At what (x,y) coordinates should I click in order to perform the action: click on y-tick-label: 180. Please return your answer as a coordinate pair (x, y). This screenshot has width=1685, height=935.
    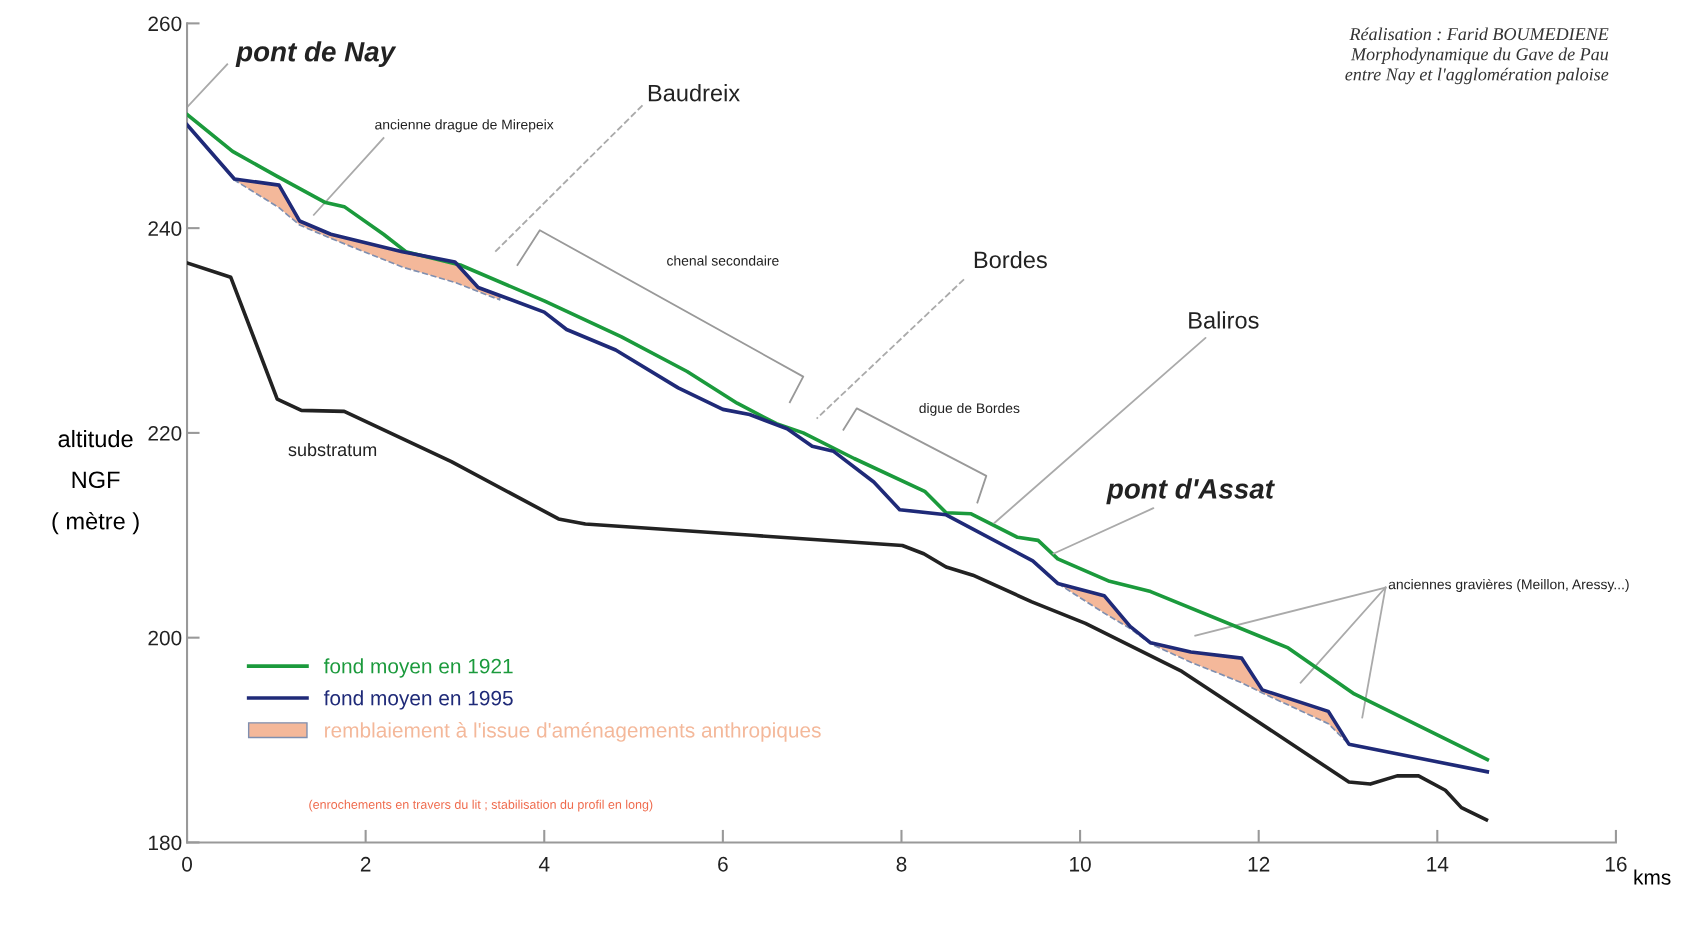
    Looking at the image, I should click on (165, 843).